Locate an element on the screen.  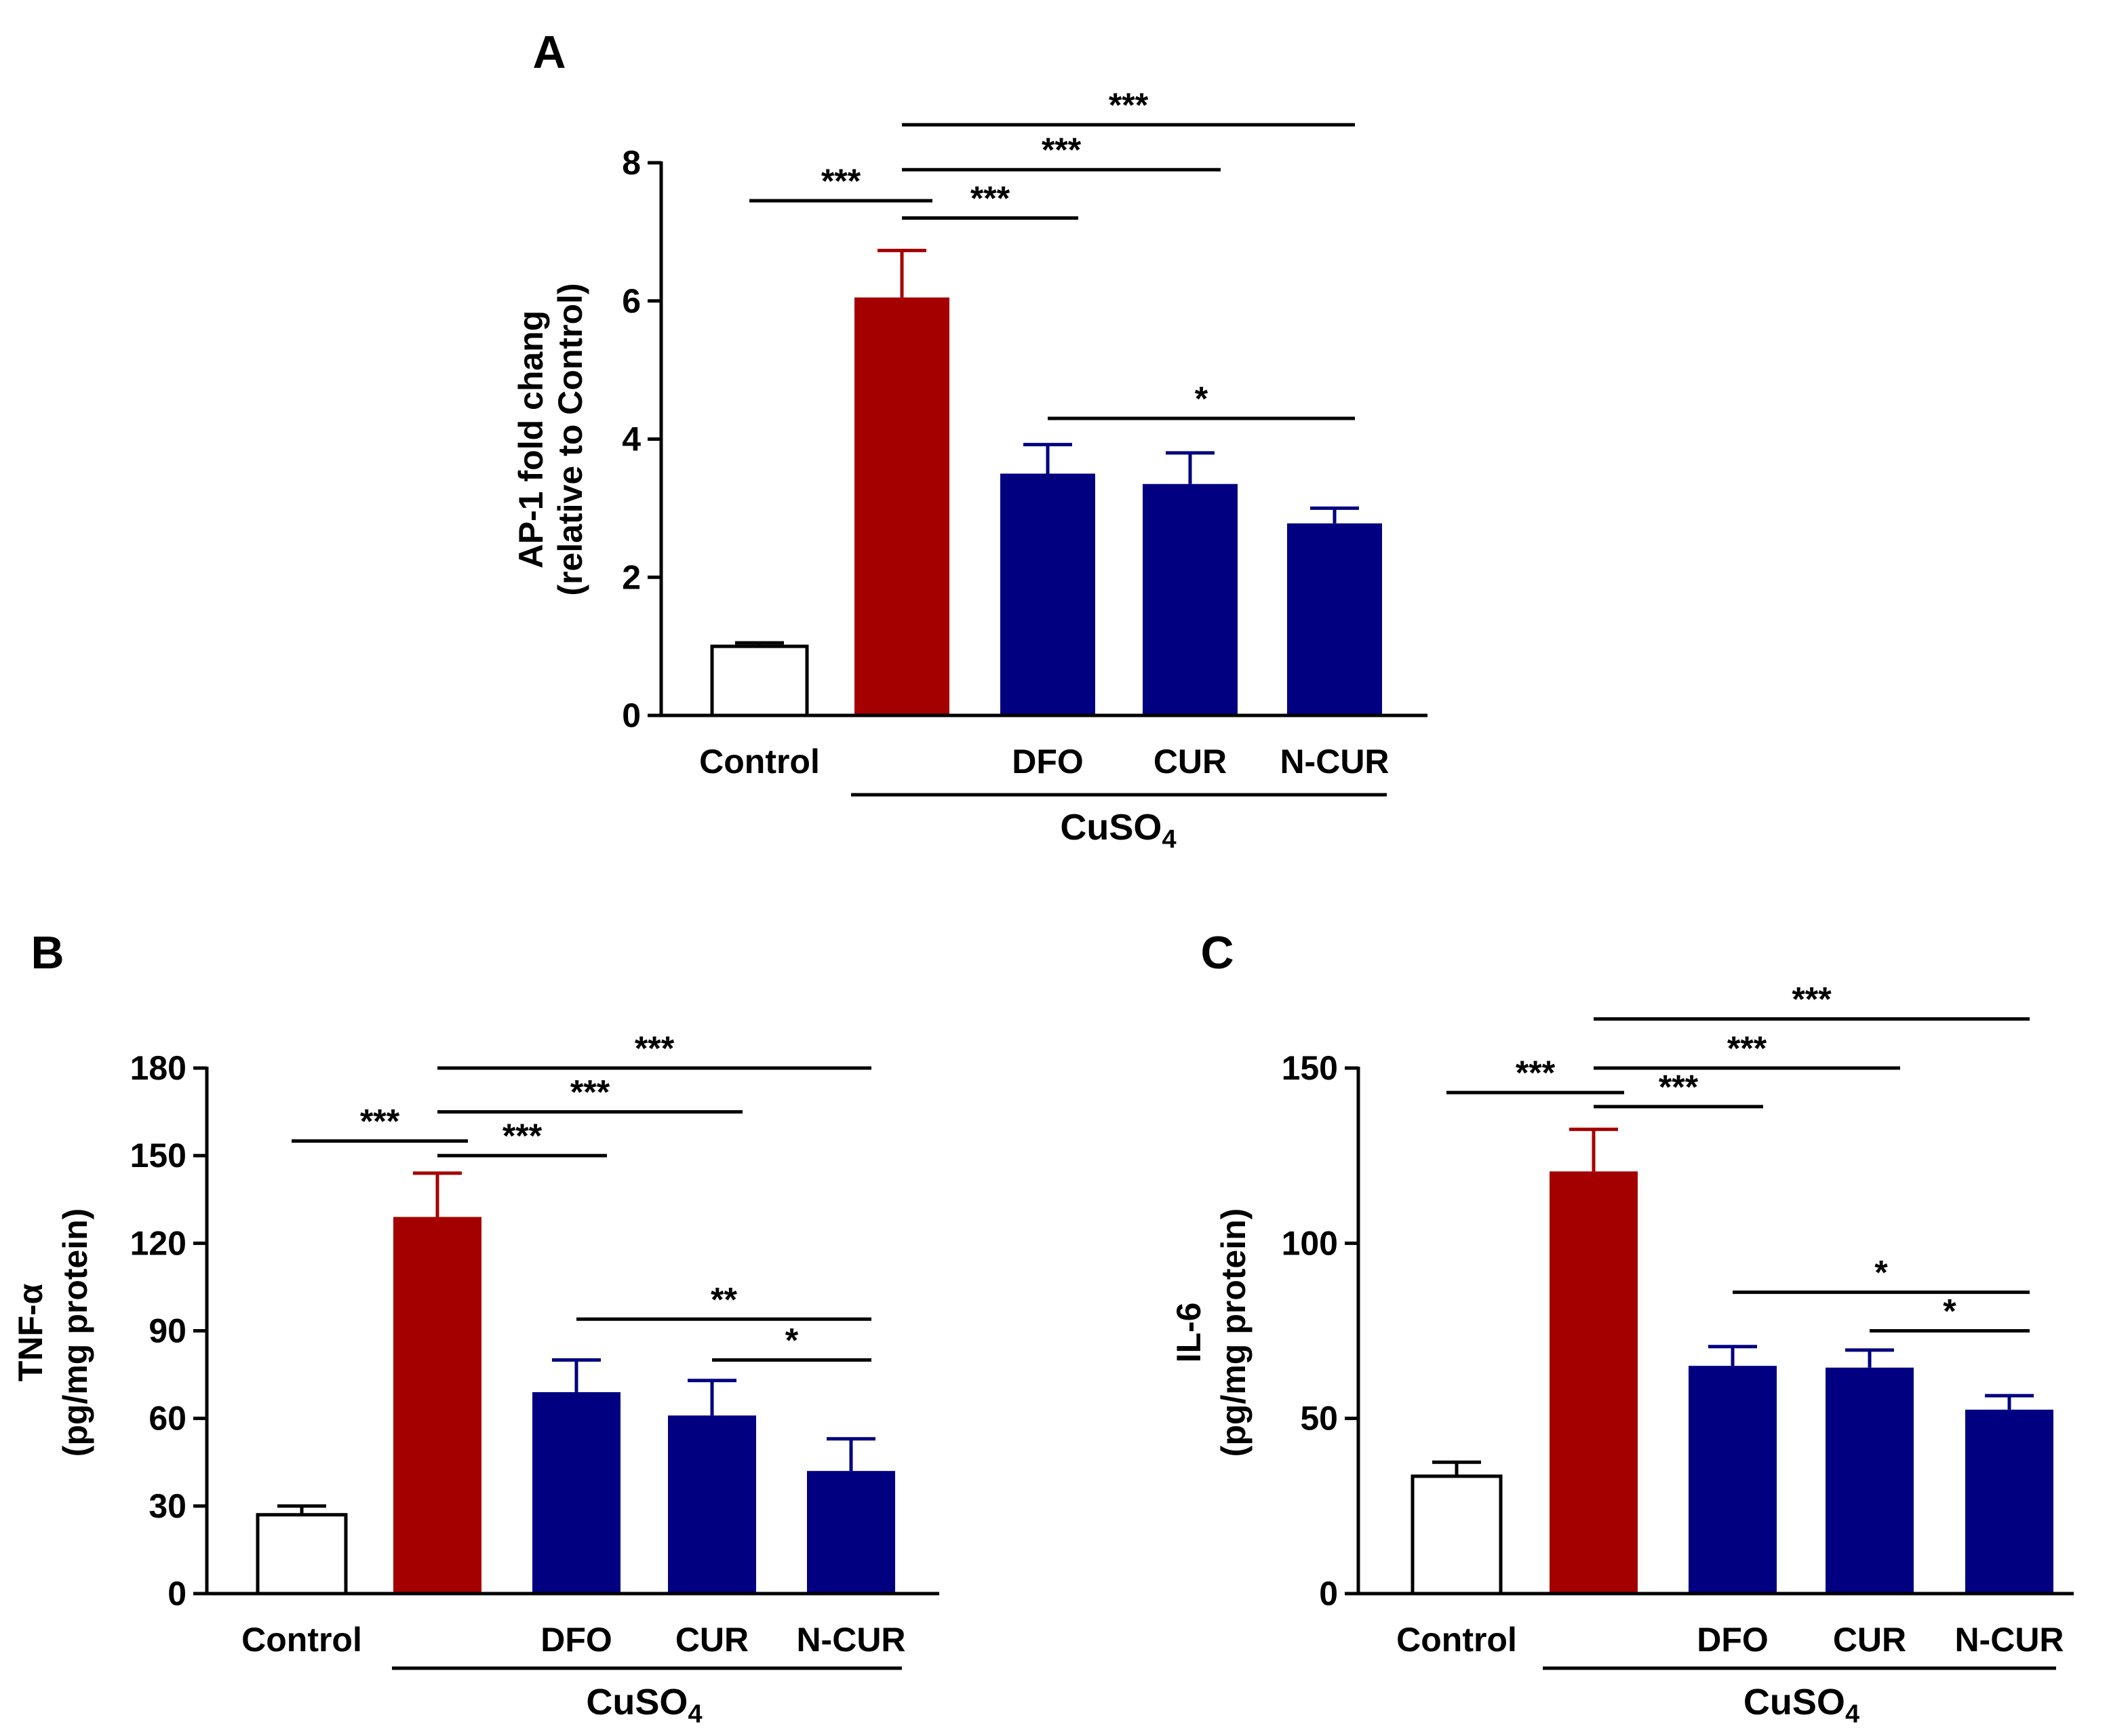
y-tick-label: 8 is located at coordinates (631, 163).